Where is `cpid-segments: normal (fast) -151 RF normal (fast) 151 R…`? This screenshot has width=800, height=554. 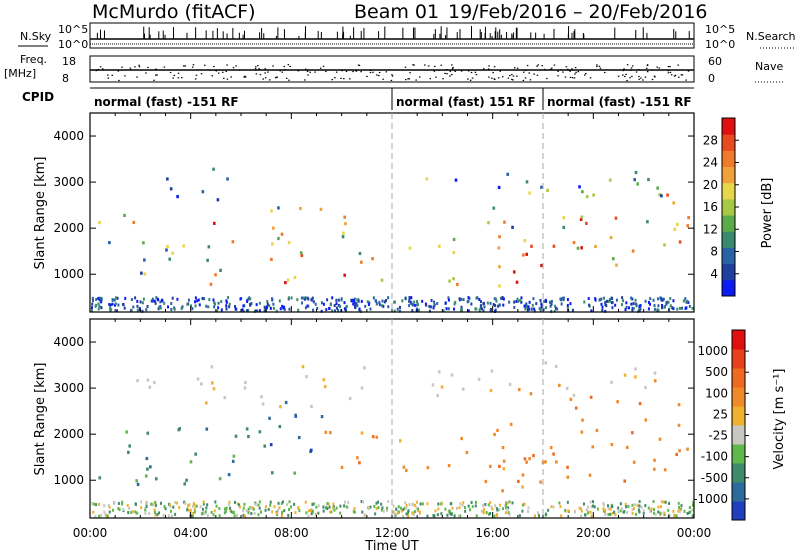 cpid-segments: normal (fast) -151 RF normal (fast) 151 R… is located at coordinates (393, 99).